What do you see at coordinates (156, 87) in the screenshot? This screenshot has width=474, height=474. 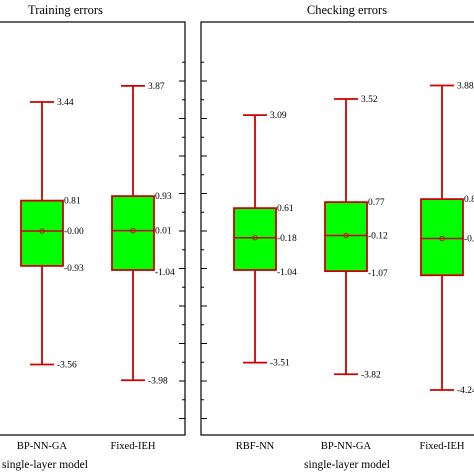 I see `max-label: 3.87` at bounding box center [156, 87].